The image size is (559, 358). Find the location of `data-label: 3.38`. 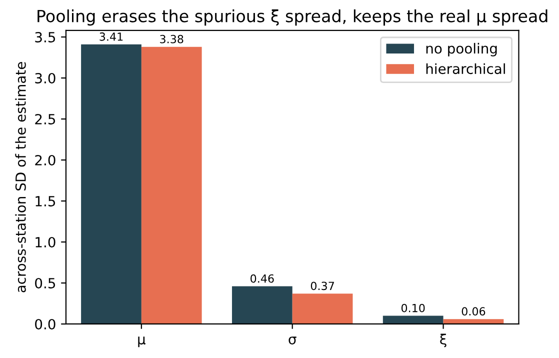

data-label: 3.38 is located at coordinates (172, 39).